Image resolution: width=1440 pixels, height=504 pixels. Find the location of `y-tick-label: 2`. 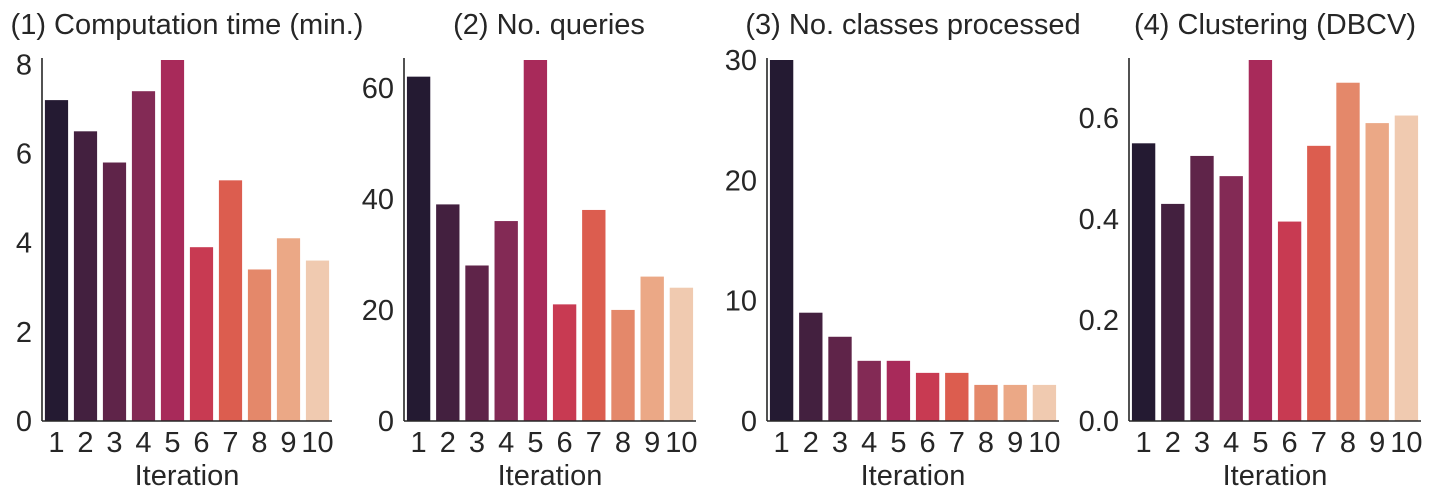

y-tick-label: 2 is located at coordinates (24, 333).